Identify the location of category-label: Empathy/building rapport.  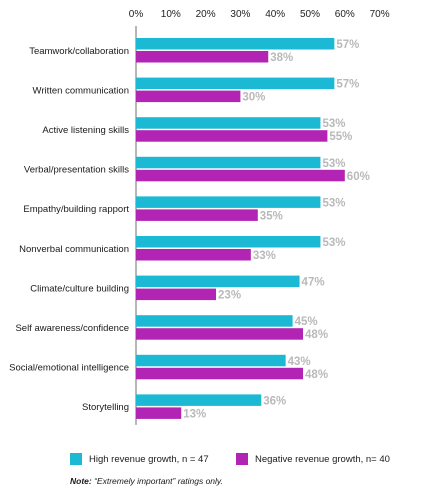
(76, 209).